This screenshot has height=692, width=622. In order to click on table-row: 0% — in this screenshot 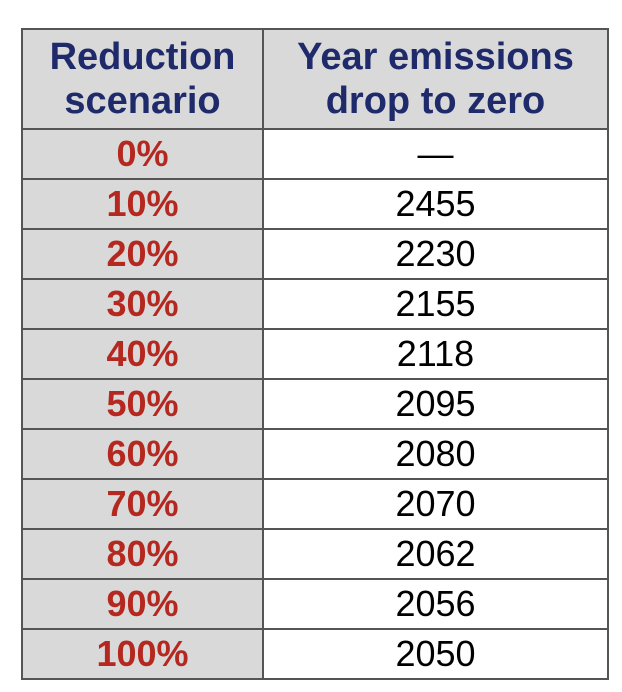, I will do `click(315, 154)`.